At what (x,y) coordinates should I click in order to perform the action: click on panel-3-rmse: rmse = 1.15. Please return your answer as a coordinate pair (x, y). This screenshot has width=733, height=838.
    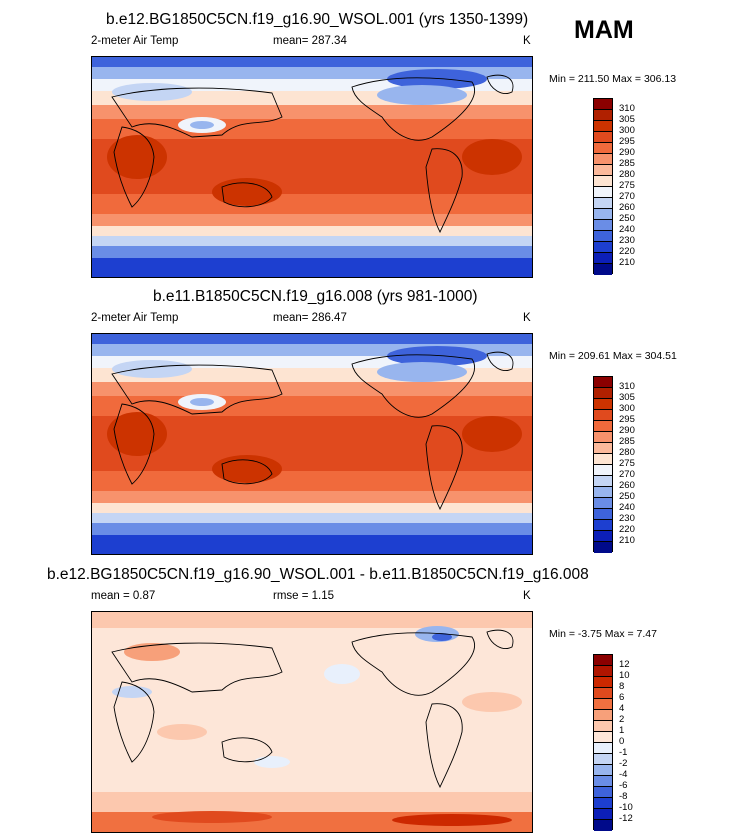
    Looking at the image, I should click on (304, 596).